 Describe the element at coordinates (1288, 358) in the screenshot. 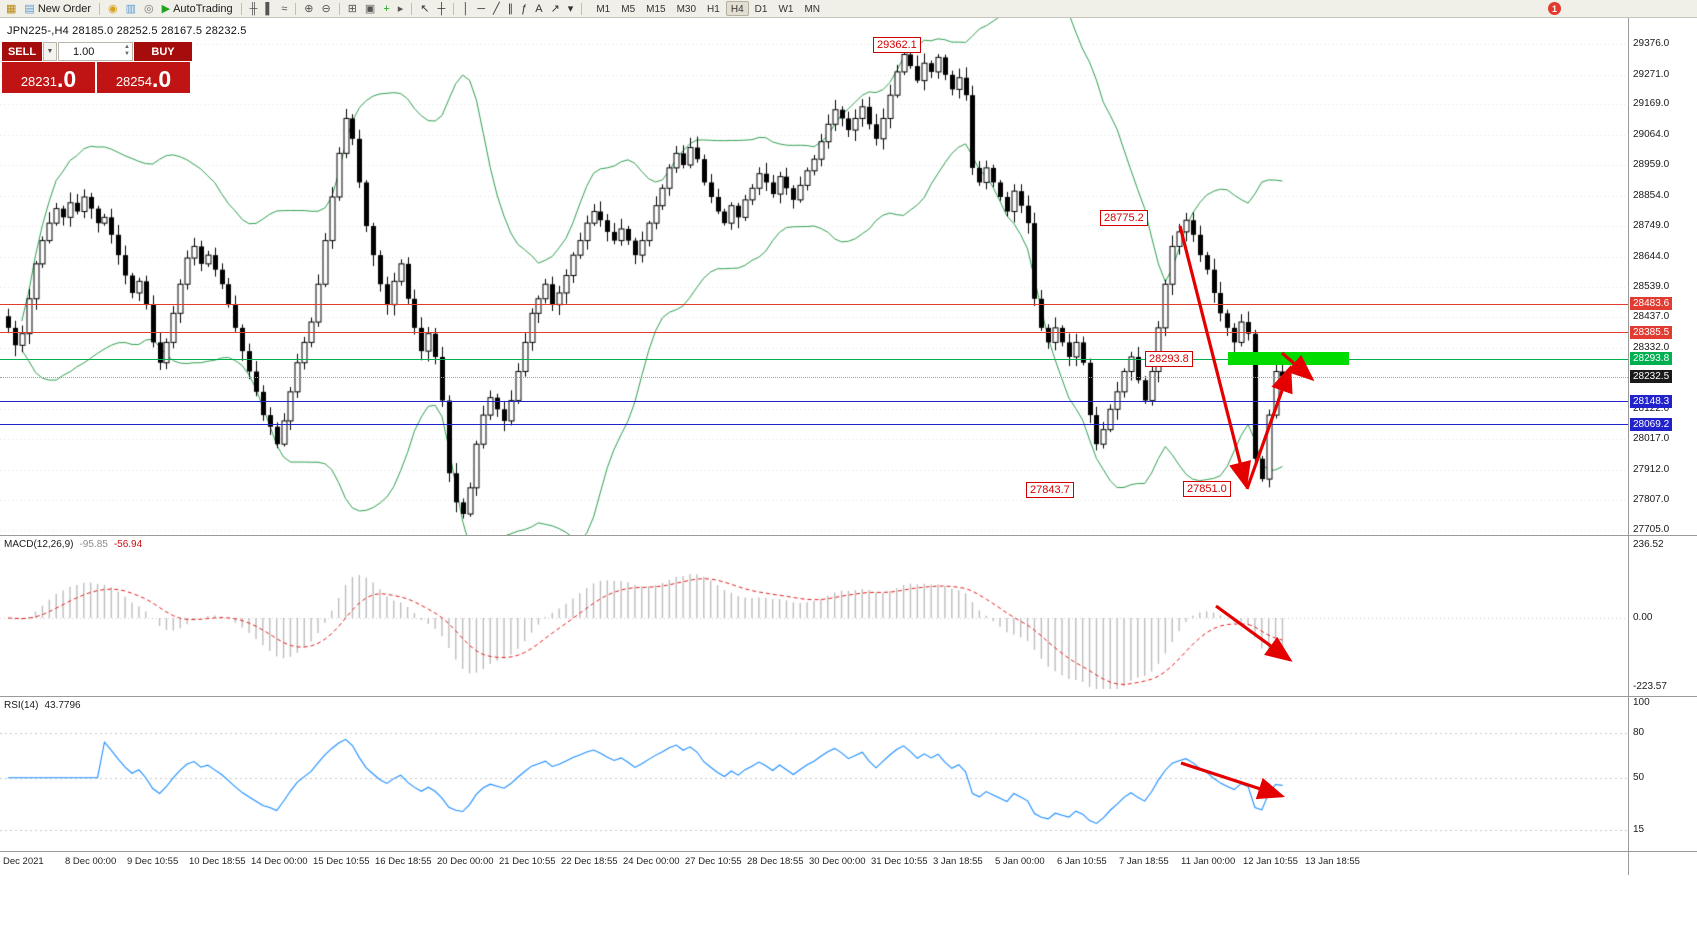

I see `green-zone-rectangle` at that location.